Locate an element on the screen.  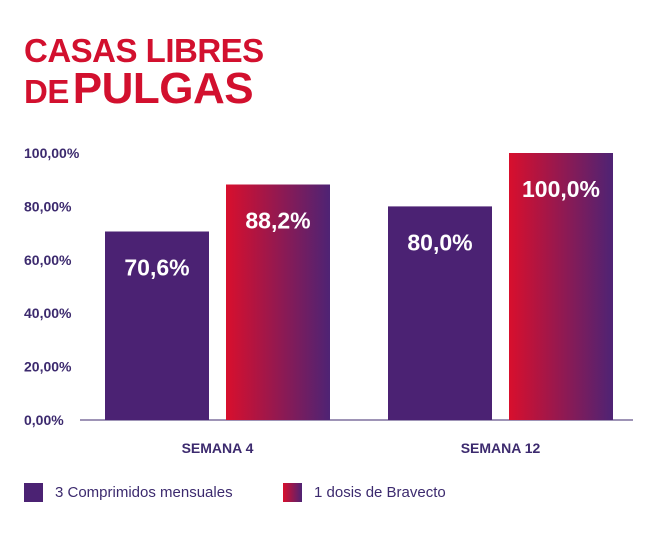
data-label: 80,0% is located at coordinates (439, 242).